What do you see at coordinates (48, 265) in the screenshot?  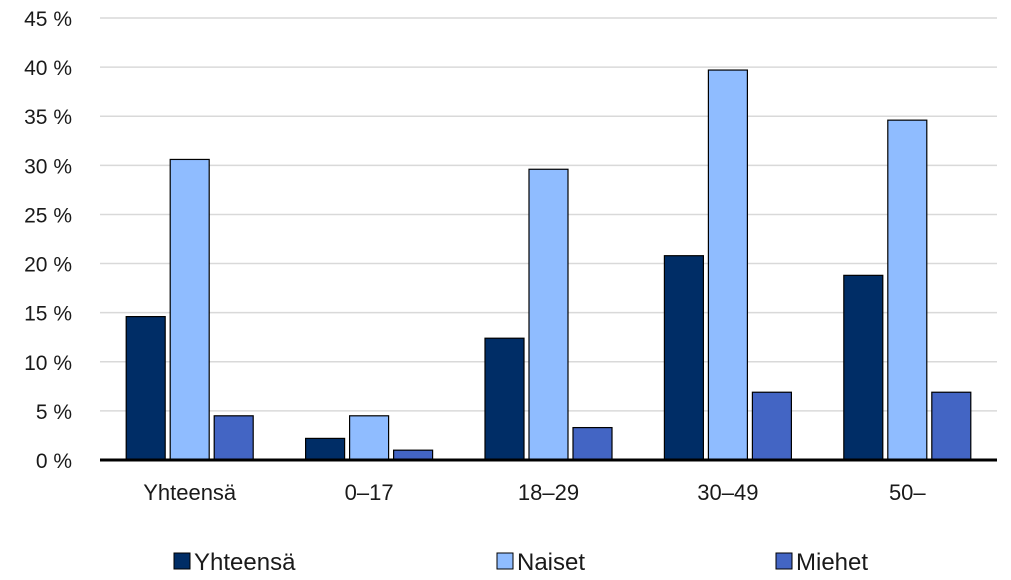 I see `y-tick-label: 20 %` at bounding box center [48, 265].